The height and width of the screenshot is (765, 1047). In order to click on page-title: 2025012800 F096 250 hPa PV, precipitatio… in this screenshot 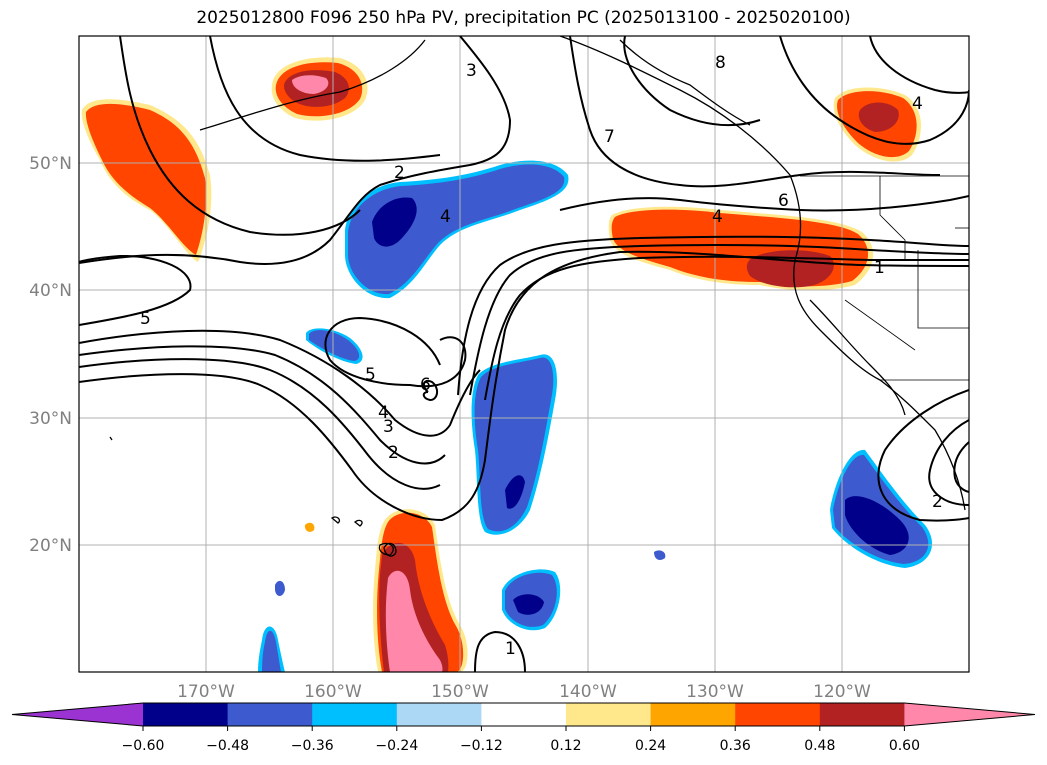, I will do `click(523, 18)`.